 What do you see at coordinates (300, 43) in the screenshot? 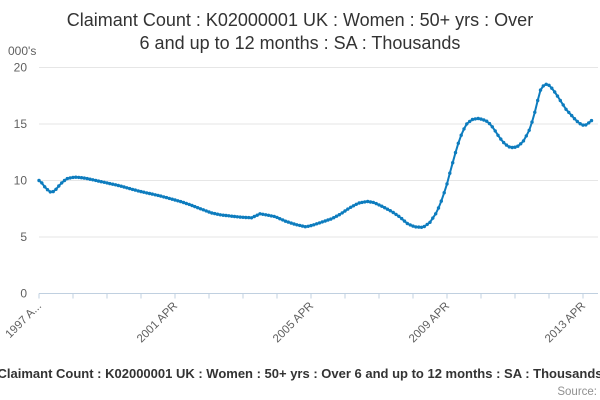
I see `chart-title-line-2: 6 and up to 12 months : SA : Thousands` at bounding box center [300, 43].